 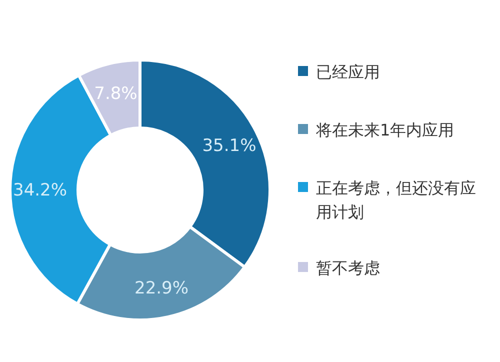 What do you see at coordinates (396, 200) in the screenshot?
I see `legend-label: 正在考虑，但还没有应用计划` at bounding box center [396, 200].